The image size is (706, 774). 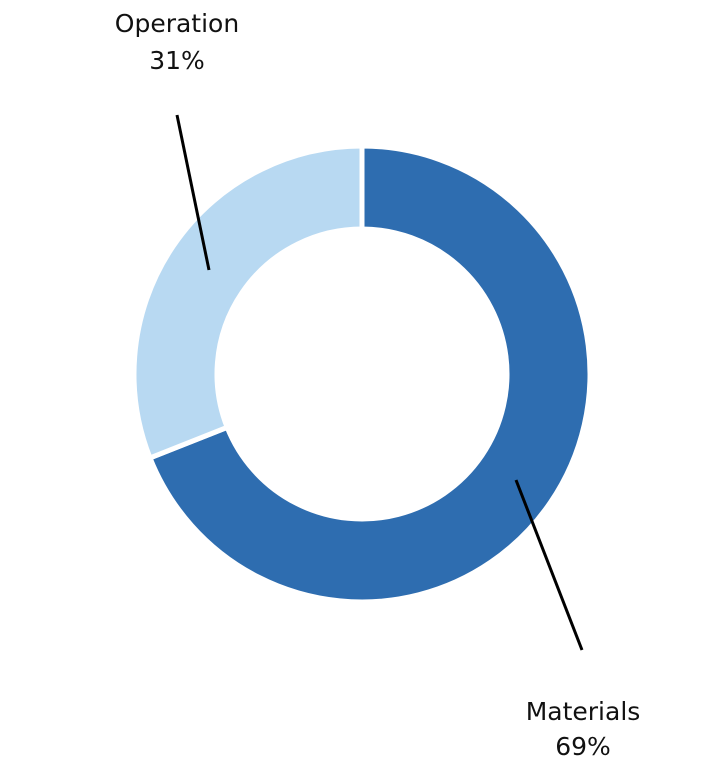 I want to click on slice-label: Operation, so click(x=177, y=23).